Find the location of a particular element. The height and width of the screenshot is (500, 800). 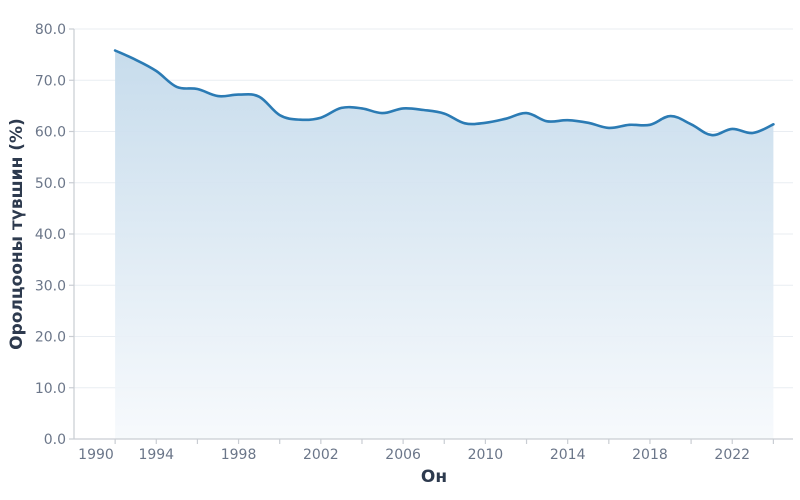

x-tick-label: 2014 is located at coordinates (568, 455).